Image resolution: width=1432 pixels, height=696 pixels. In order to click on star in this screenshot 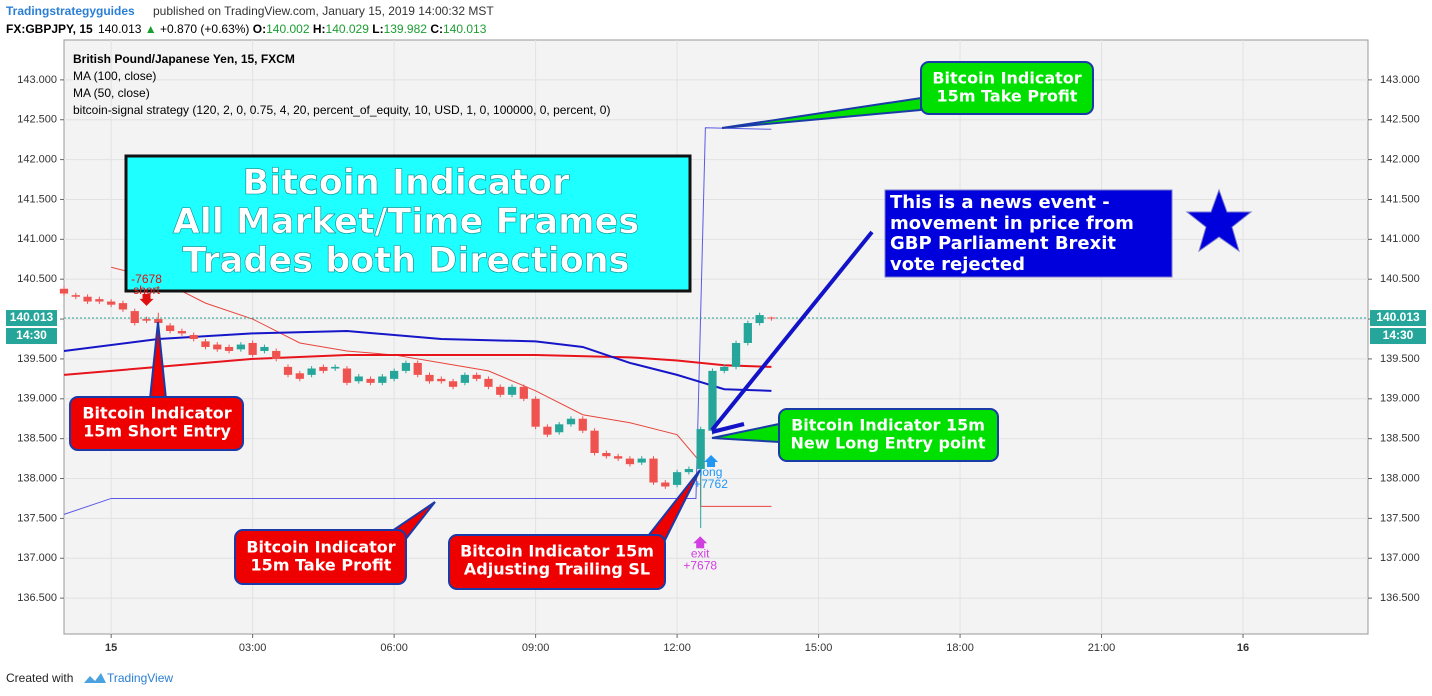, I will do `click(1219, 220)`.